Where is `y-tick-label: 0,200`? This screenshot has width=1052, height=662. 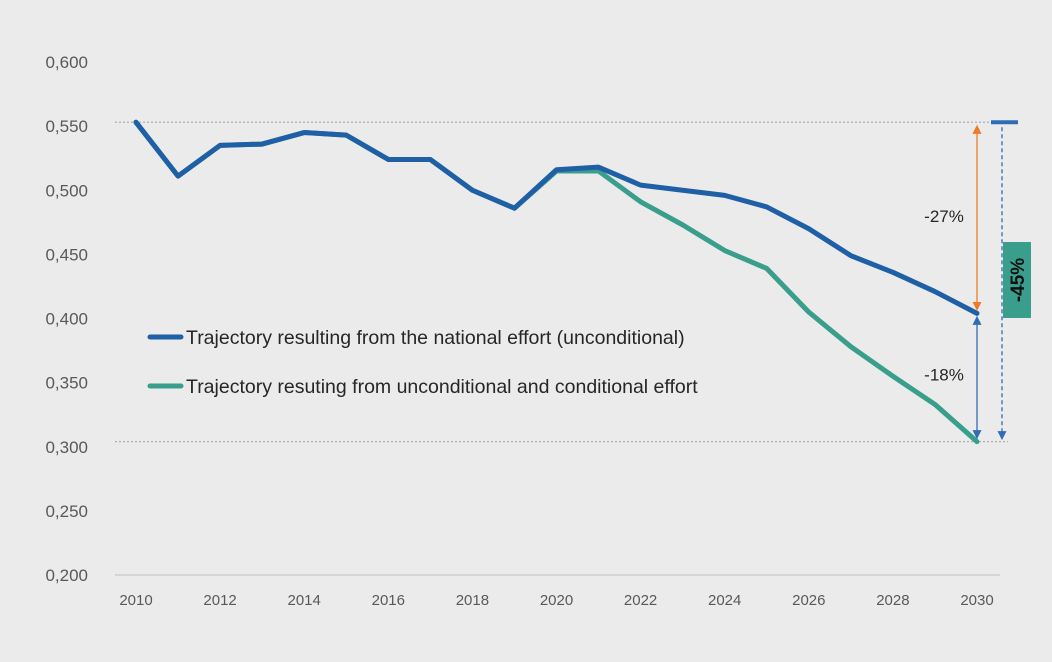 y-tick-label: 0,200 is located at coordinates (66, 575).